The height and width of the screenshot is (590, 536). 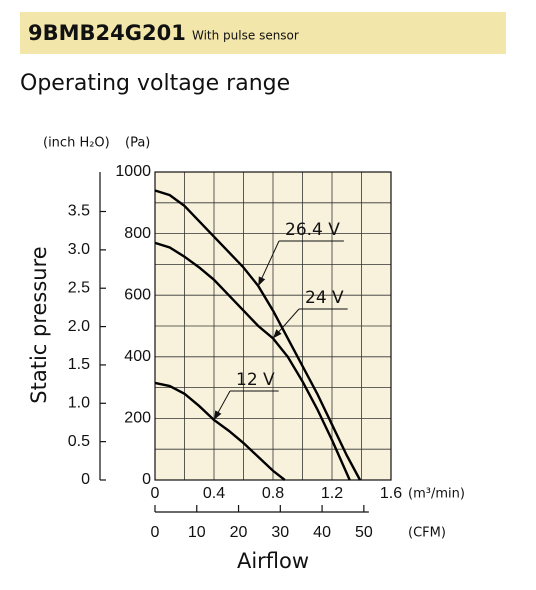 What do you see at coordinates (79, 441) in the screenshot?
I see `y2-tick-label: 0.5` at bounding box center [79, 441].